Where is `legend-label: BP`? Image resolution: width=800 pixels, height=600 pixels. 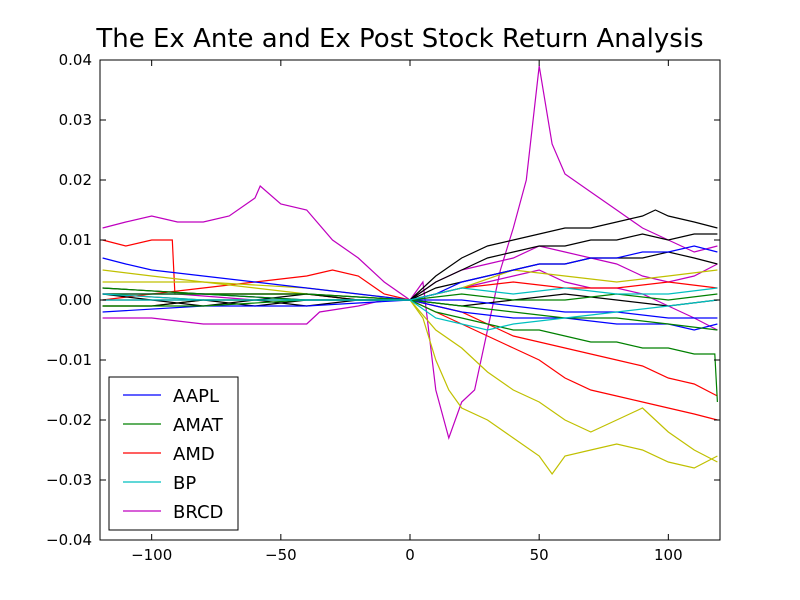 legend-label: BP is located at coordinates (184, 483).